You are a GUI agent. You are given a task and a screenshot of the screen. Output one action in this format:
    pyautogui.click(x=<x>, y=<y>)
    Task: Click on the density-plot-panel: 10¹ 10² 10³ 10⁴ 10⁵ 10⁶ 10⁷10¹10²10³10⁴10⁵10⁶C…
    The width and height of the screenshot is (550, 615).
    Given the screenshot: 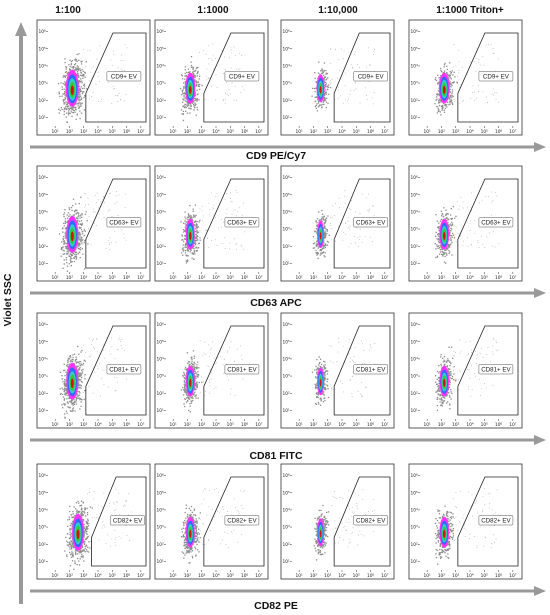 What is the action you would take?
    pyautogui.click(x=211, y=223)
    